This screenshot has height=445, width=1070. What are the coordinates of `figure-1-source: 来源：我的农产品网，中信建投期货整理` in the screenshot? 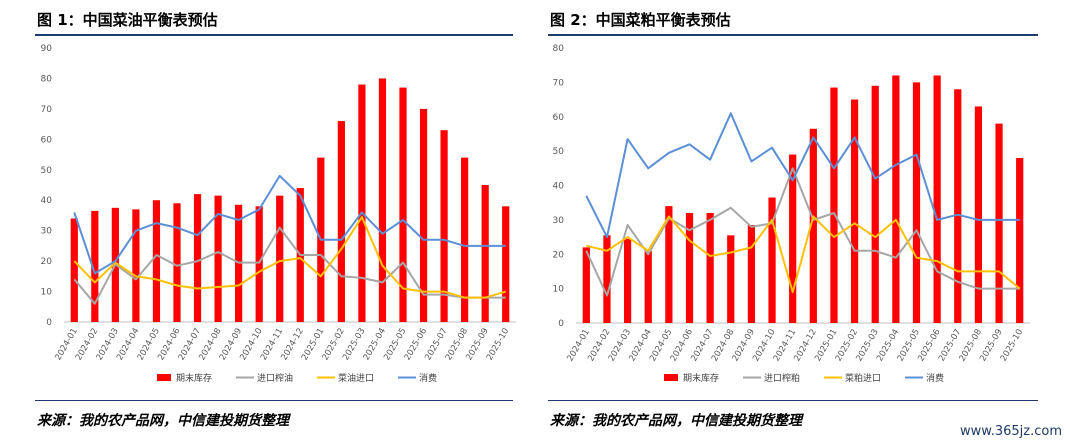 It's located at (163, 421).